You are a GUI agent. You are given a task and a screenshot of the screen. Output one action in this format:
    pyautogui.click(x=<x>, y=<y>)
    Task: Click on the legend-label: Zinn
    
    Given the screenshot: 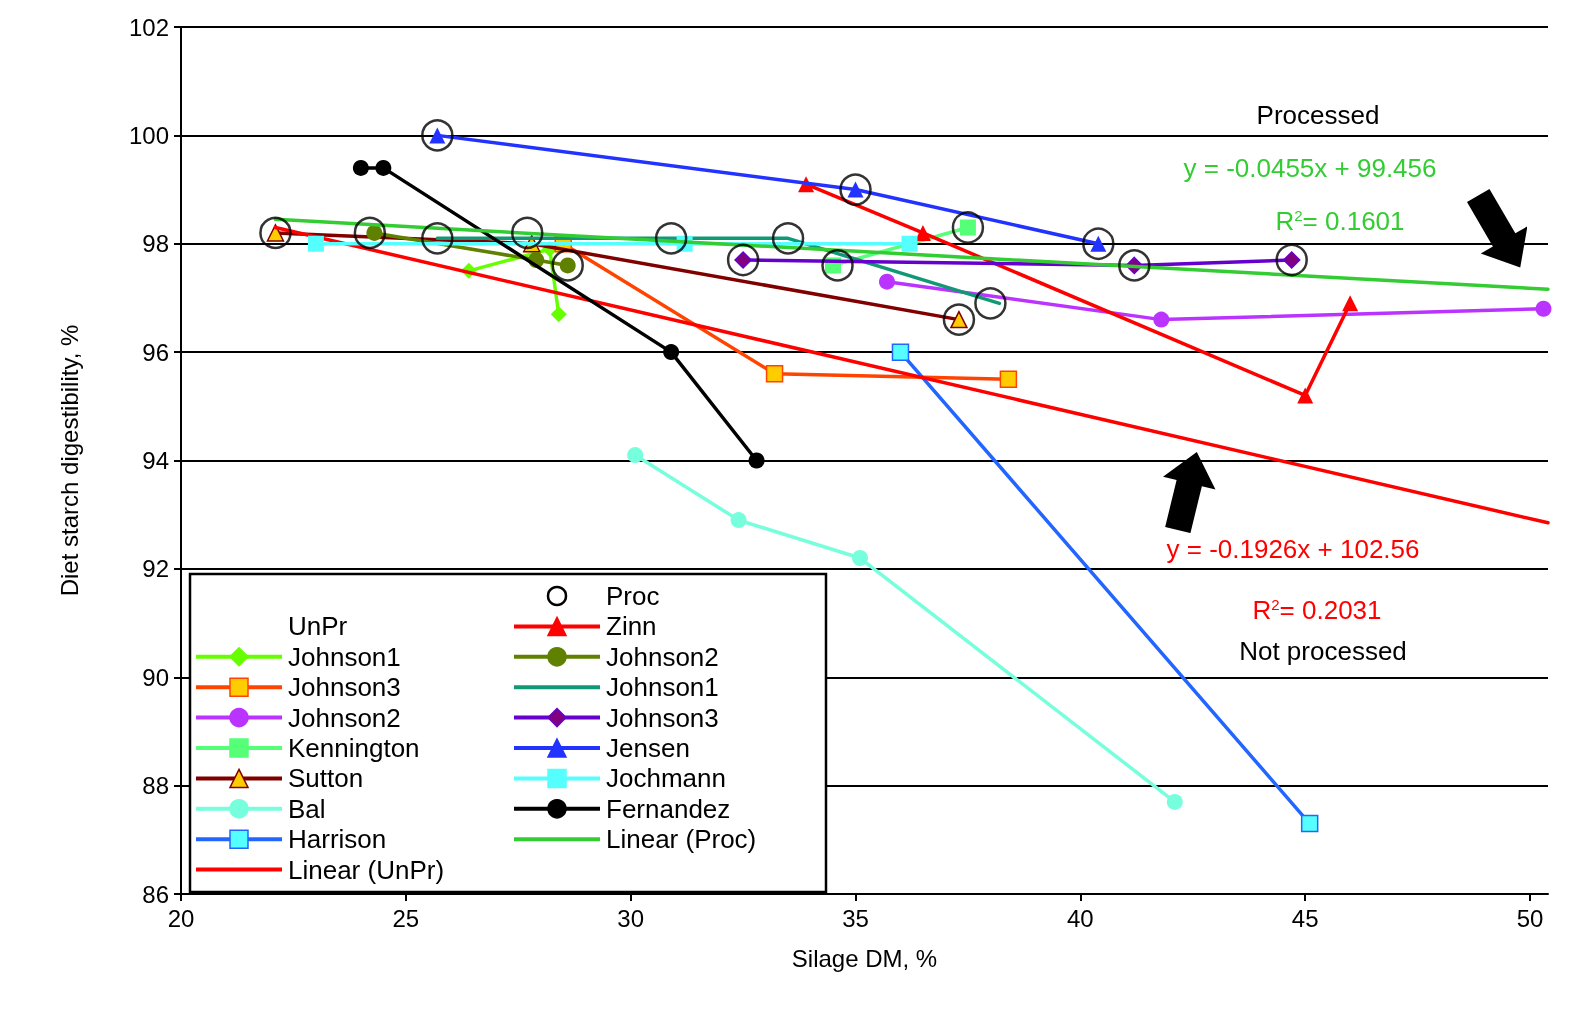 What is the action you would take?
    pyautogui.click(x=631, y=626)
    